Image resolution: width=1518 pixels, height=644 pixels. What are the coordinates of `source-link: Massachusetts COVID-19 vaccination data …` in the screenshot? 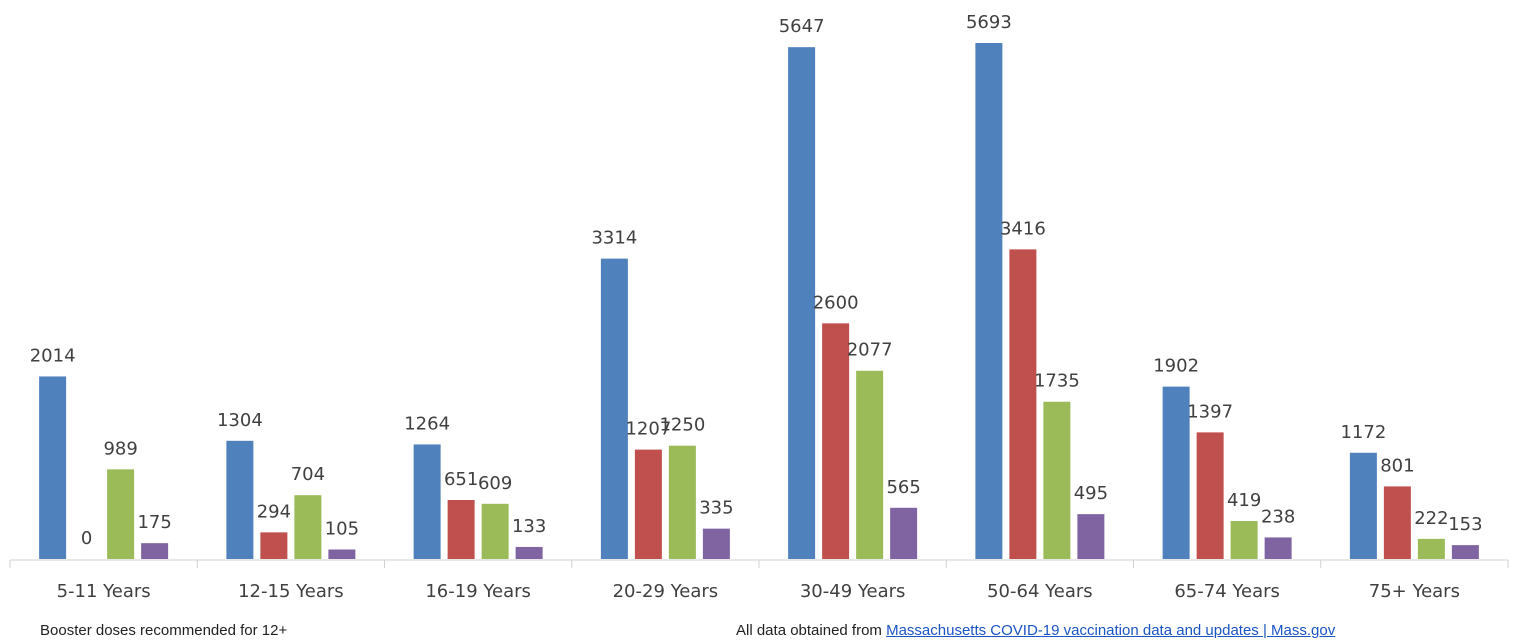 It's located at (1111, 630).